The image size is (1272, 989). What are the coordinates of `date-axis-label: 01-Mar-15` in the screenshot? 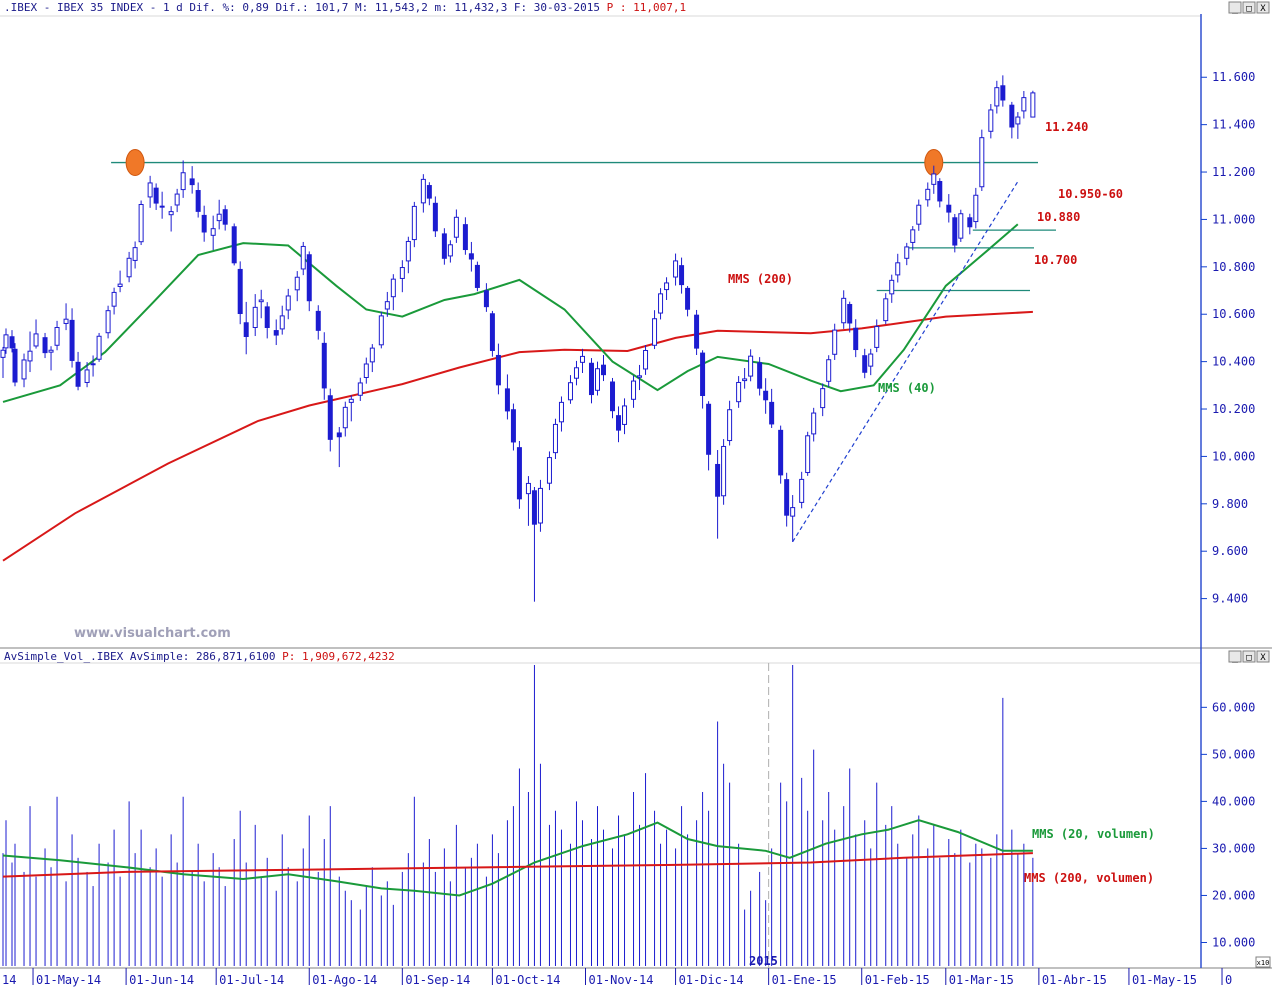 It's located at (981, 980).